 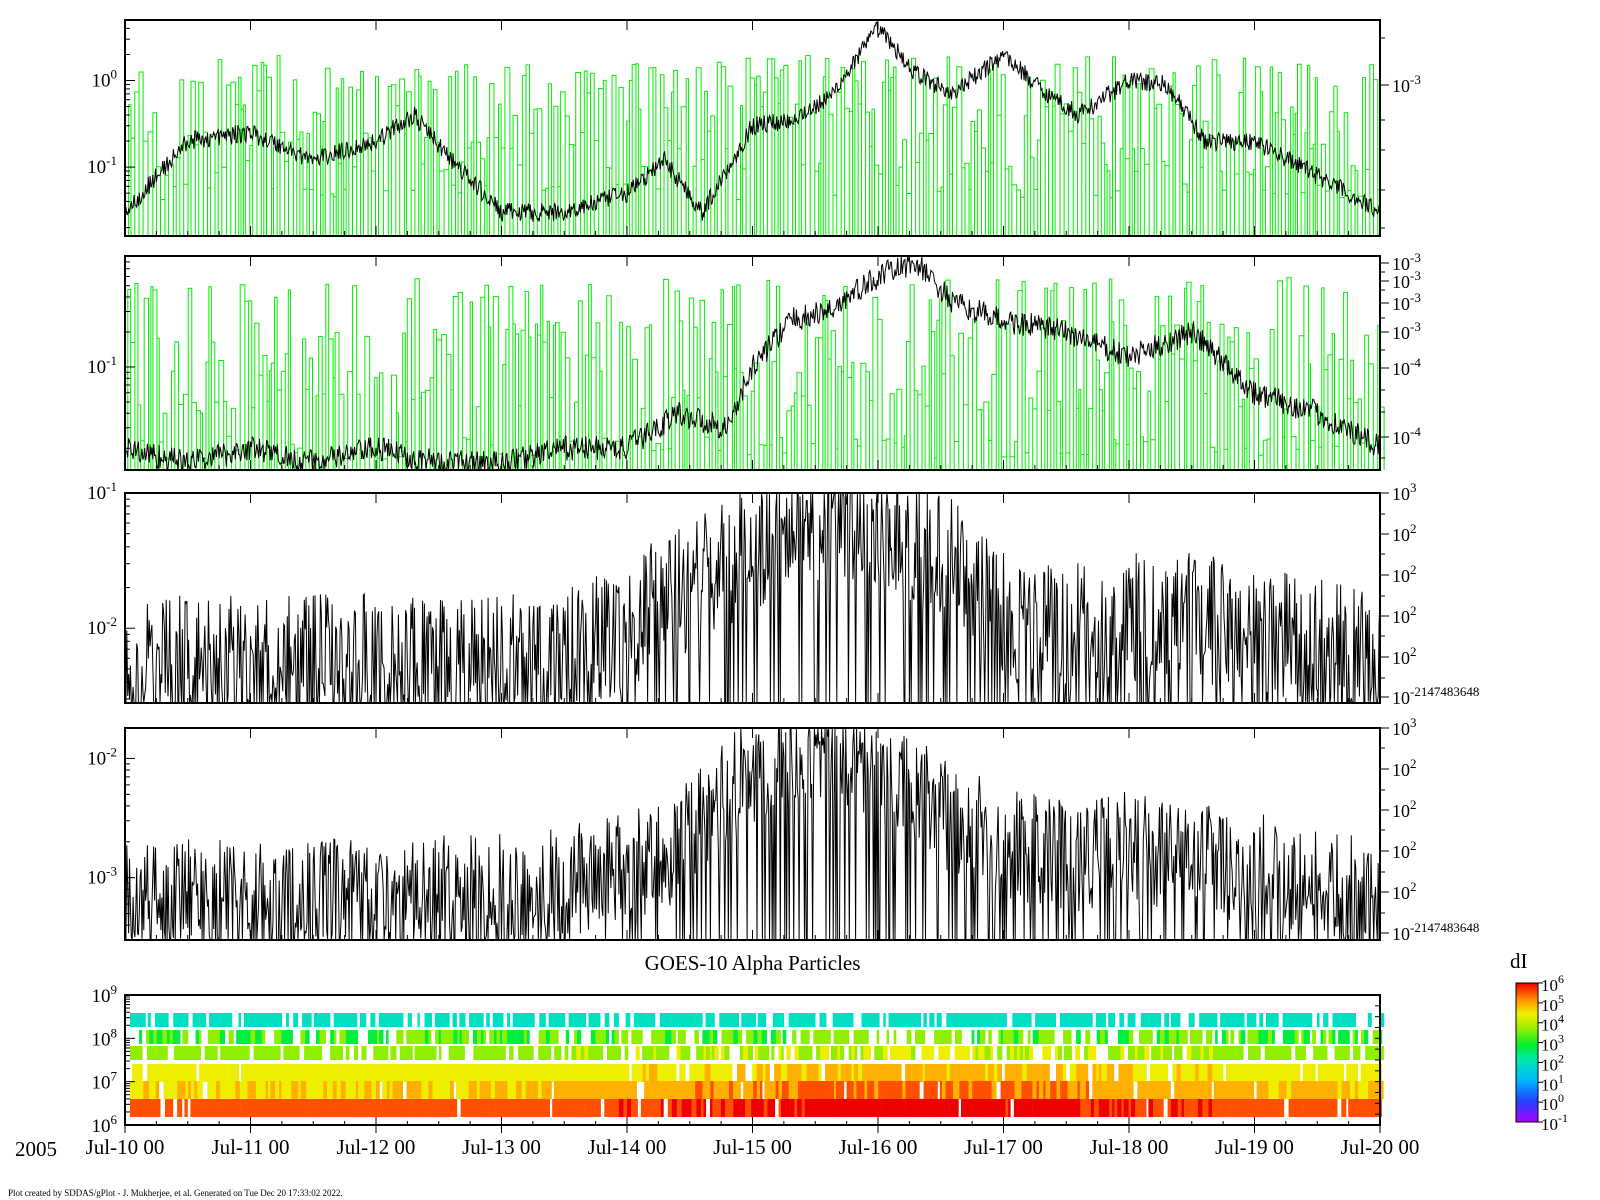 I want to click on right-tick-label: 10-2147483648, so click(x=1435, y=932).